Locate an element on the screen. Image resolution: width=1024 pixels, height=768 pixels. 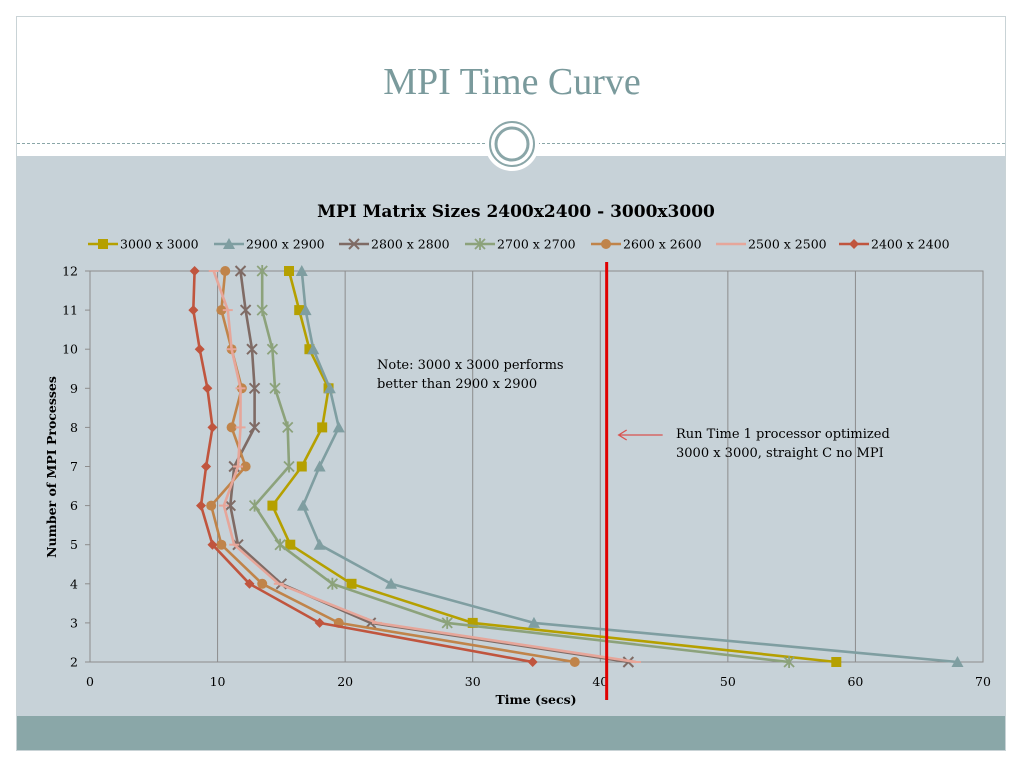
circle-ornament-icon is located at coordinates (512, 144).